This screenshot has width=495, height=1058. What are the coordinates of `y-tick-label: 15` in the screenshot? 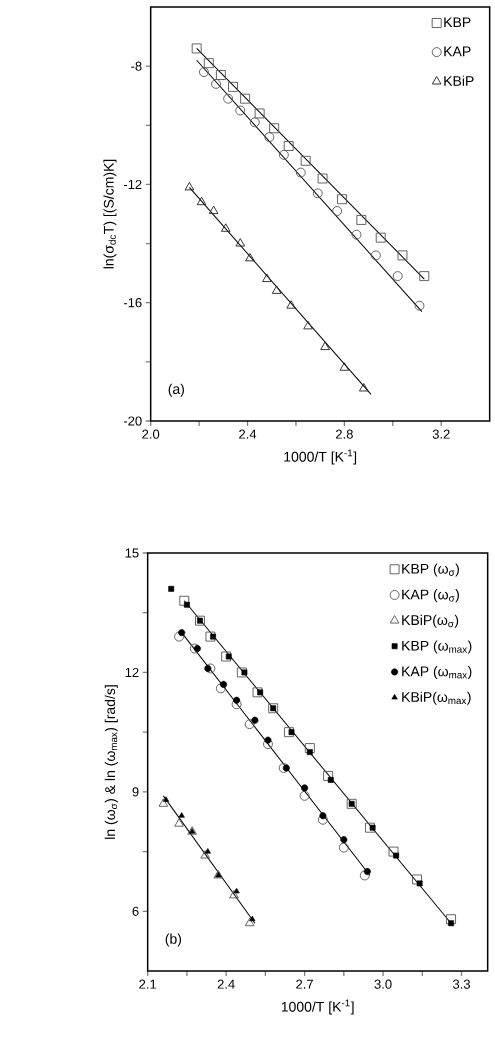 It's located at (132, 553).